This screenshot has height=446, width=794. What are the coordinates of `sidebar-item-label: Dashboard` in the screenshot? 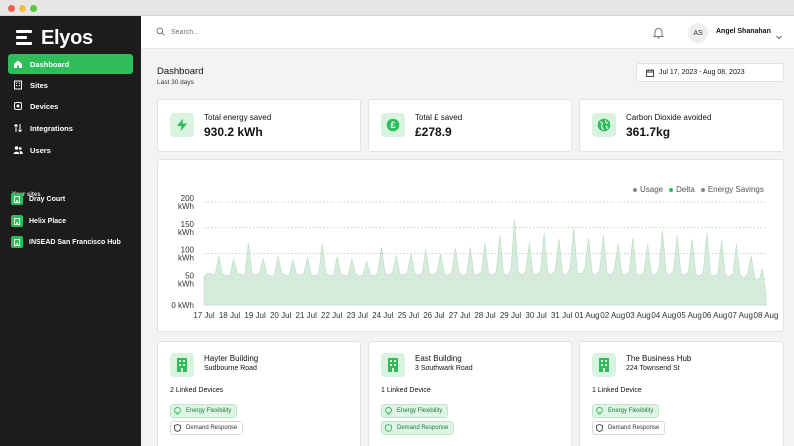 It's located at (50, 64).